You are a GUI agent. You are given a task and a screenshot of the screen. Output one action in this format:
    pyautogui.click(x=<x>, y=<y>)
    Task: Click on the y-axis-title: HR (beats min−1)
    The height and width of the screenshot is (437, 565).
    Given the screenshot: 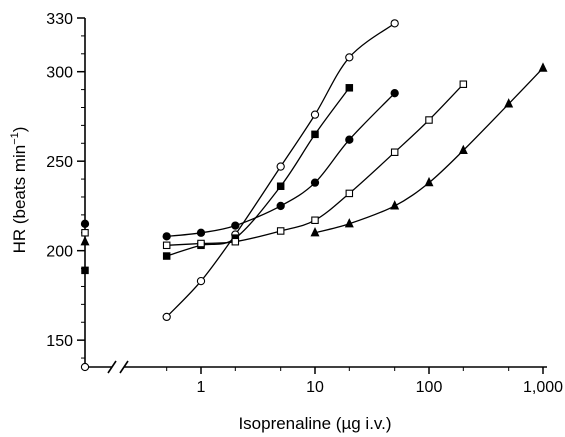 What is the action you would take?
    pyautogui.click(x=19, y=190)
    